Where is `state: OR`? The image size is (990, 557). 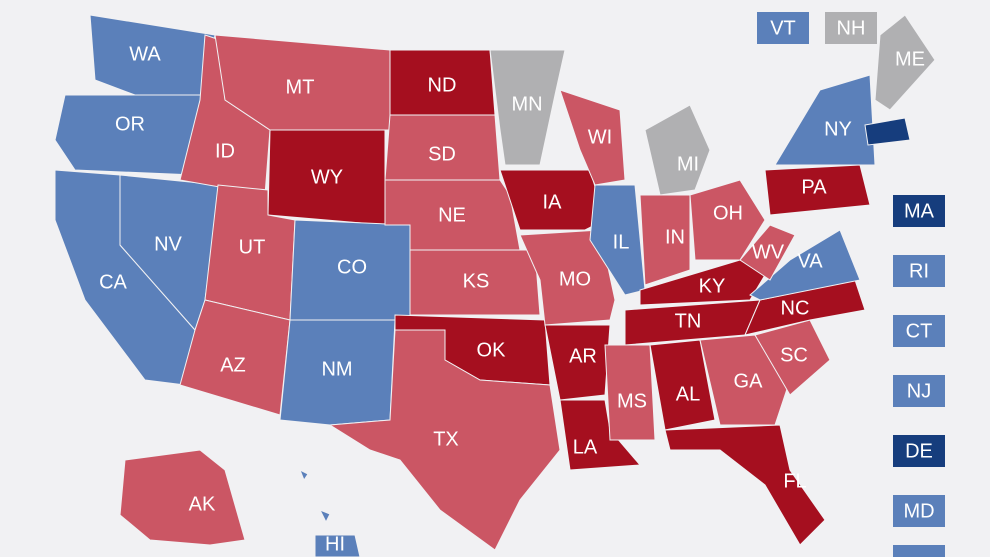 state: OR is located at coordinates (130, 135).